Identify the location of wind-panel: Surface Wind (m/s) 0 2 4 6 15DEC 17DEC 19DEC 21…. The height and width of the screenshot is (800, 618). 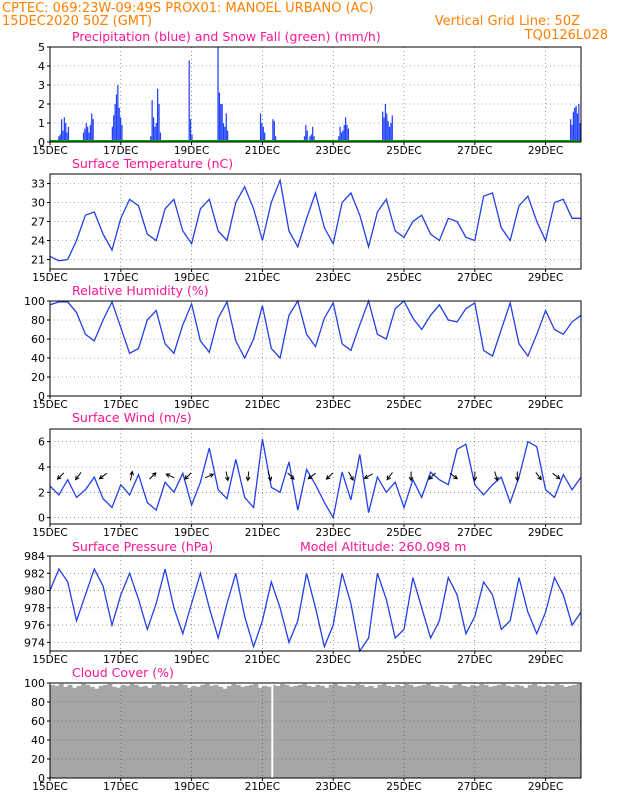
(307, 474).